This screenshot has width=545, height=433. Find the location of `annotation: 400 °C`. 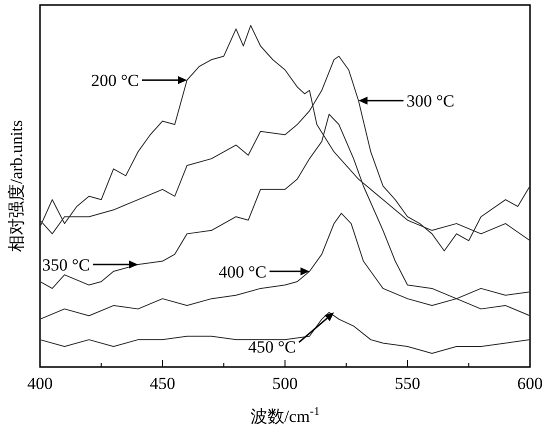

annotation: 400 °C is located at coordinates (242, 272).